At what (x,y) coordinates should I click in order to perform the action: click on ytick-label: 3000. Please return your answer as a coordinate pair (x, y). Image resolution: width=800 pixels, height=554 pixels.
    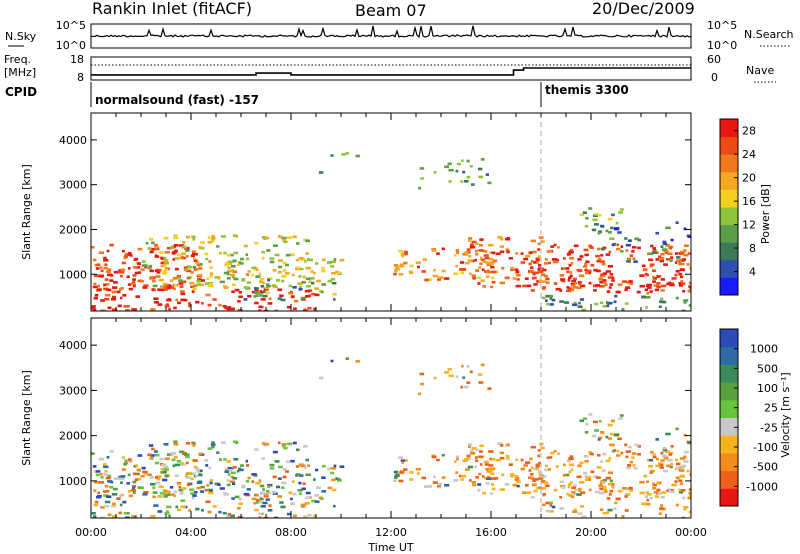
    Looking at the image, I should click on (73, 185).